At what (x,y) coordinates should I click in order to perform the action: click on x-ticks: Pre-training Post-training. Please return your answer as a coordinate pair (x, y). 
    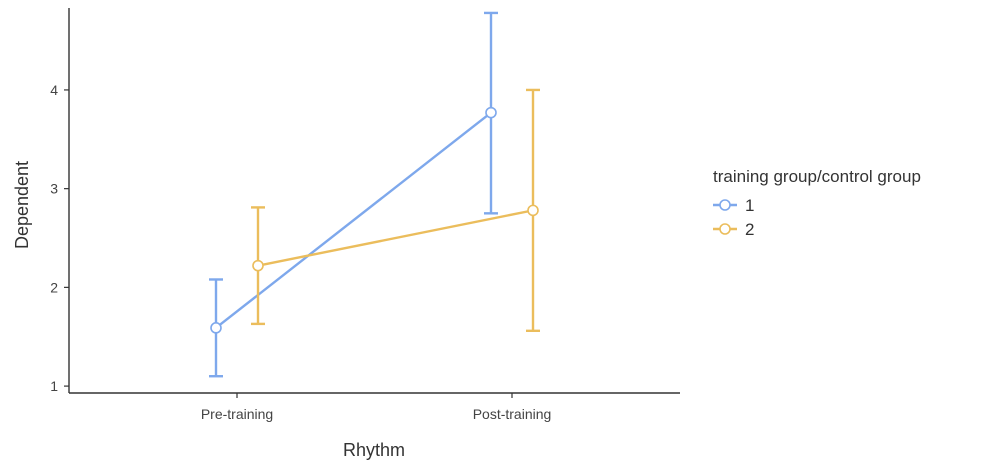
    Looking at the image, I should click on (376, 407).